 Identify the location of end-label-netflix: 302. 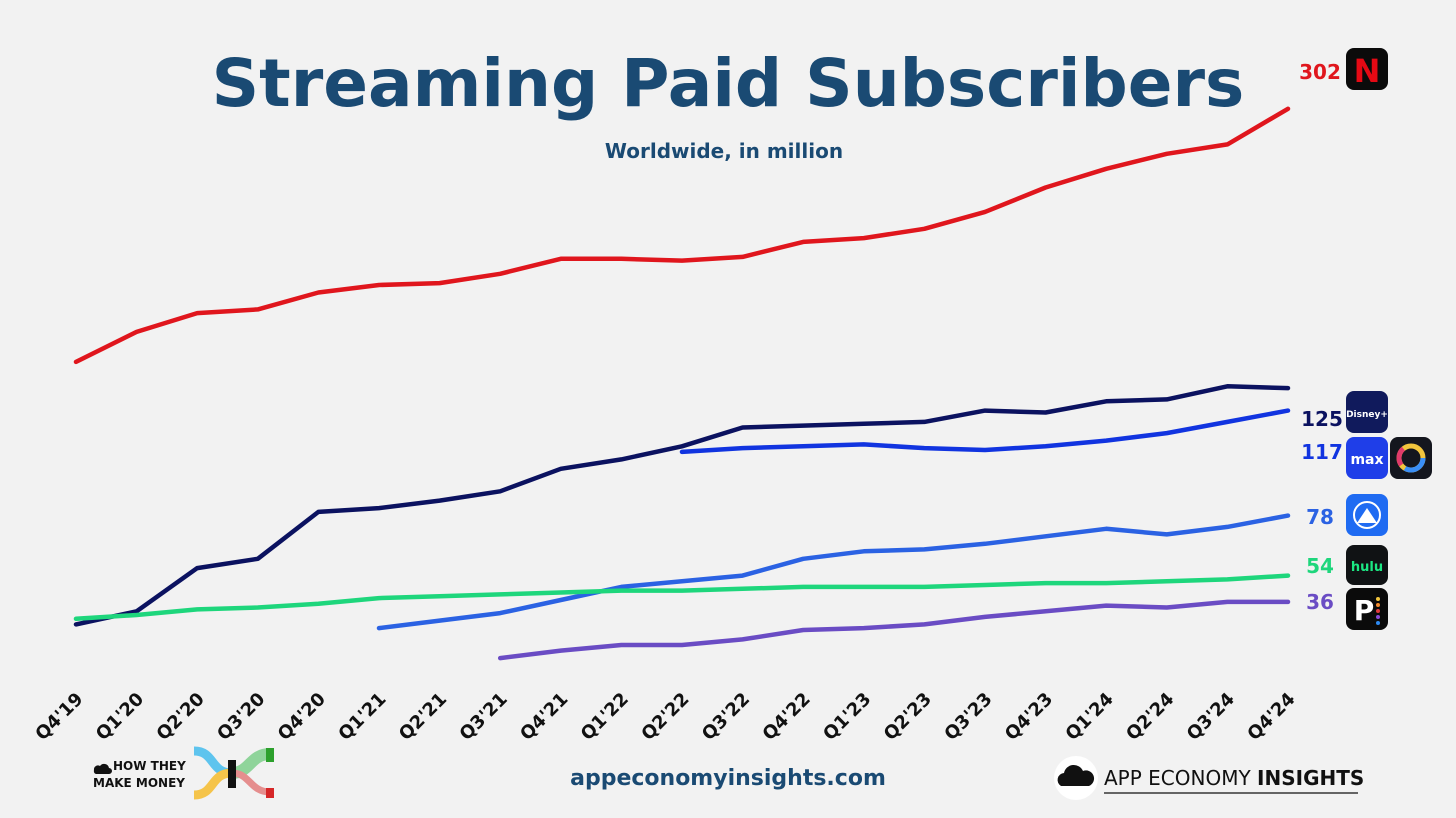
(1320, 72).